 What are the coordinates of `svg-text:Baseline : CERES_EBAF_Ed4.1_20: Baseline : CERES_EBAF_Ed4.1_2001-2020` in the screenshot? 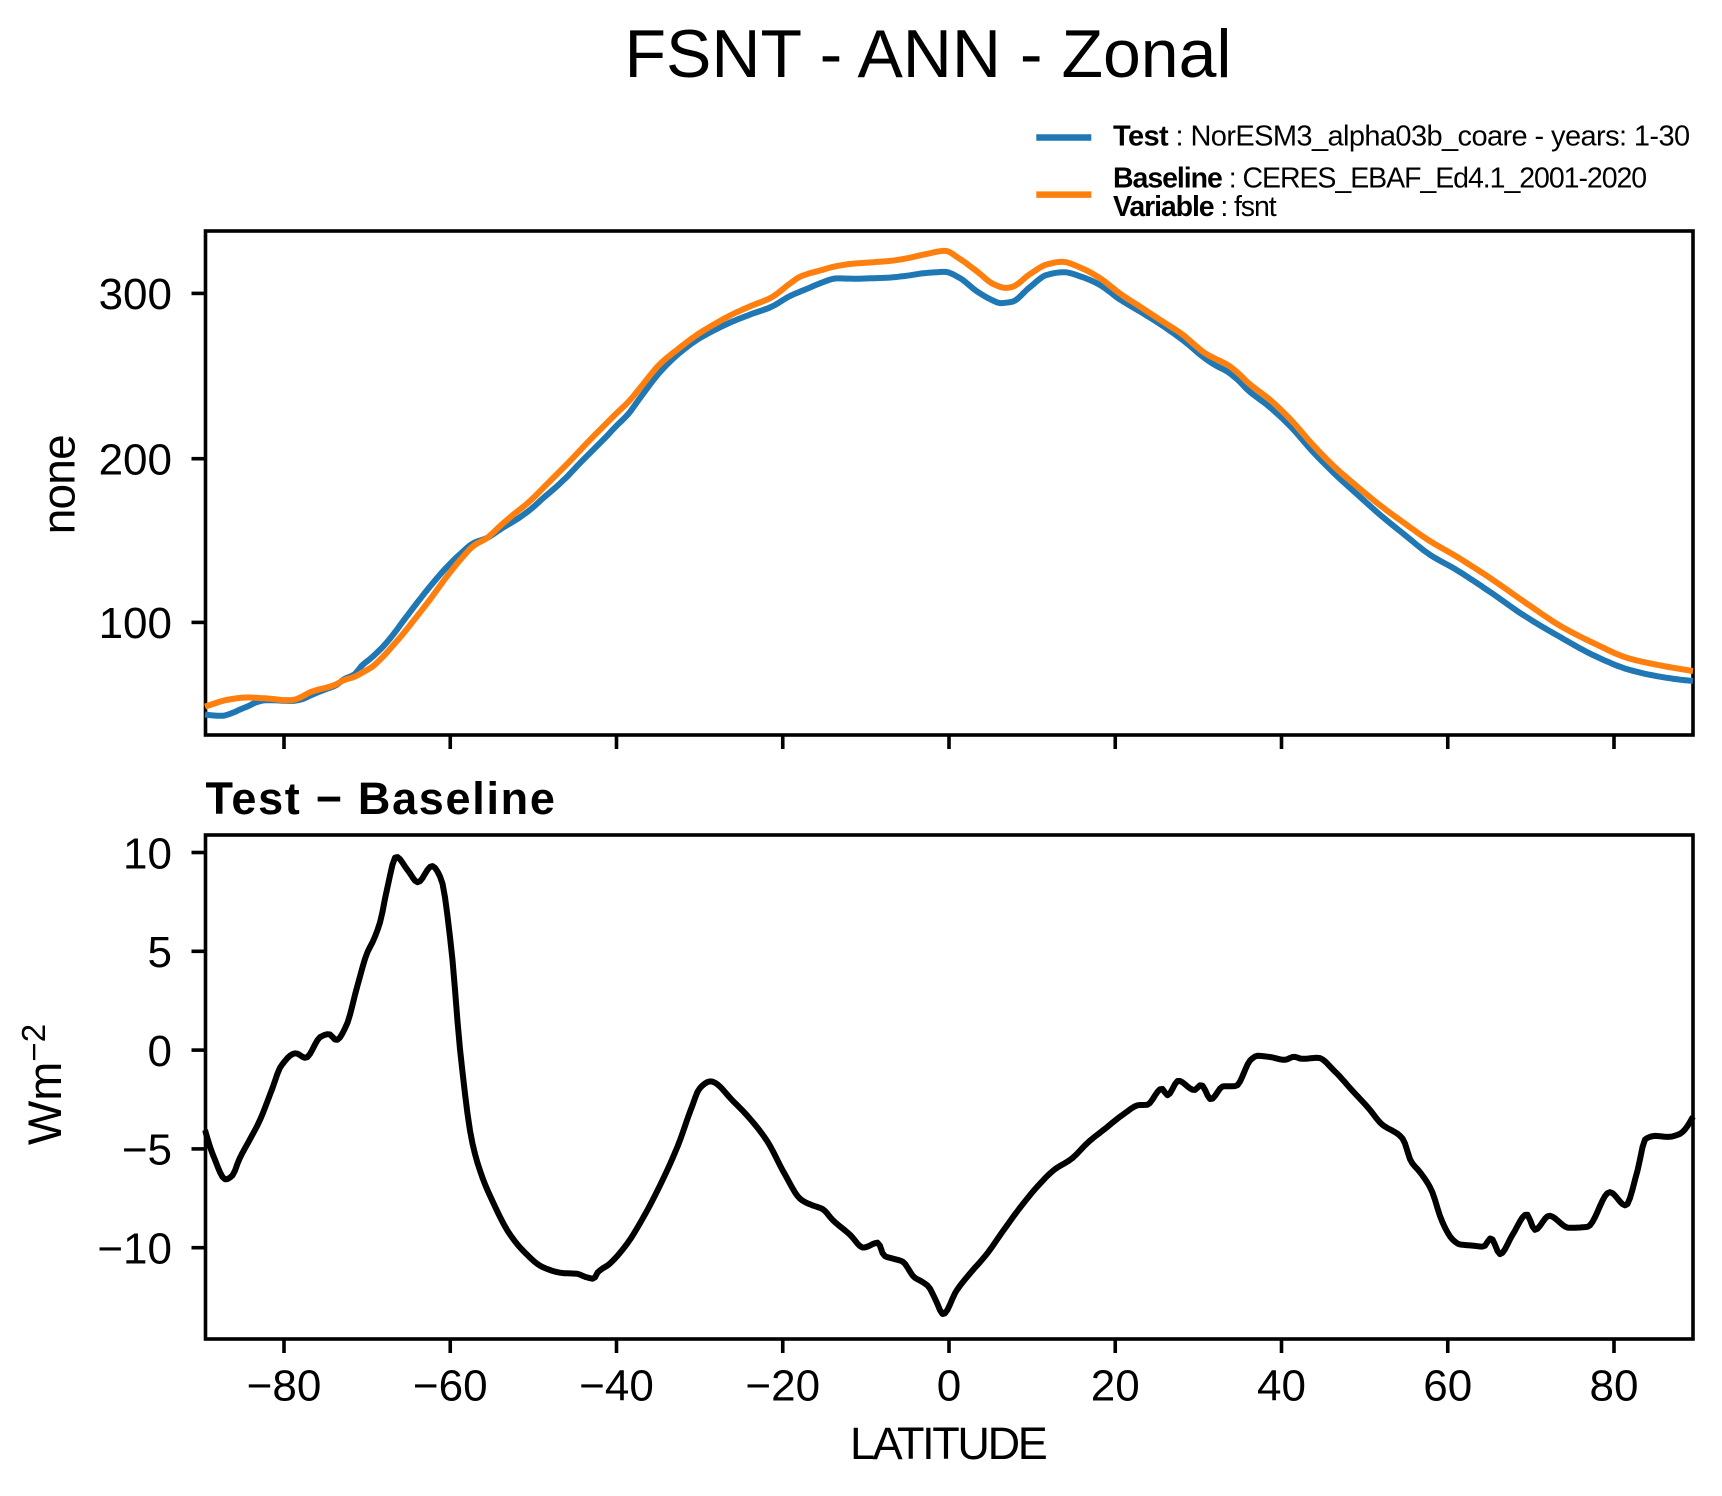 It's located at (1379, 179).